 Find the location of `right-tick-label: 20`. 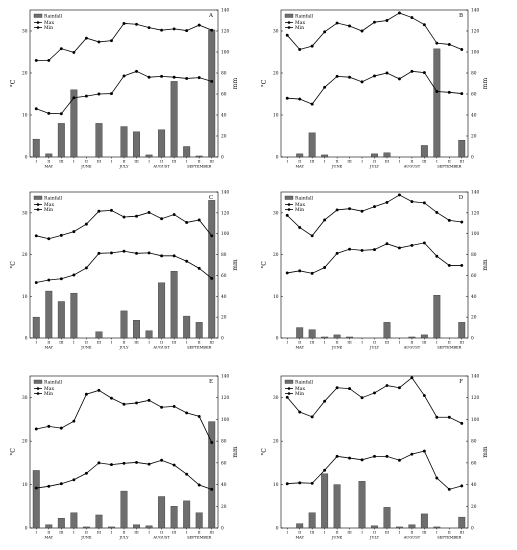

right-tick-label: 20 is located at coordinates (224, 507).